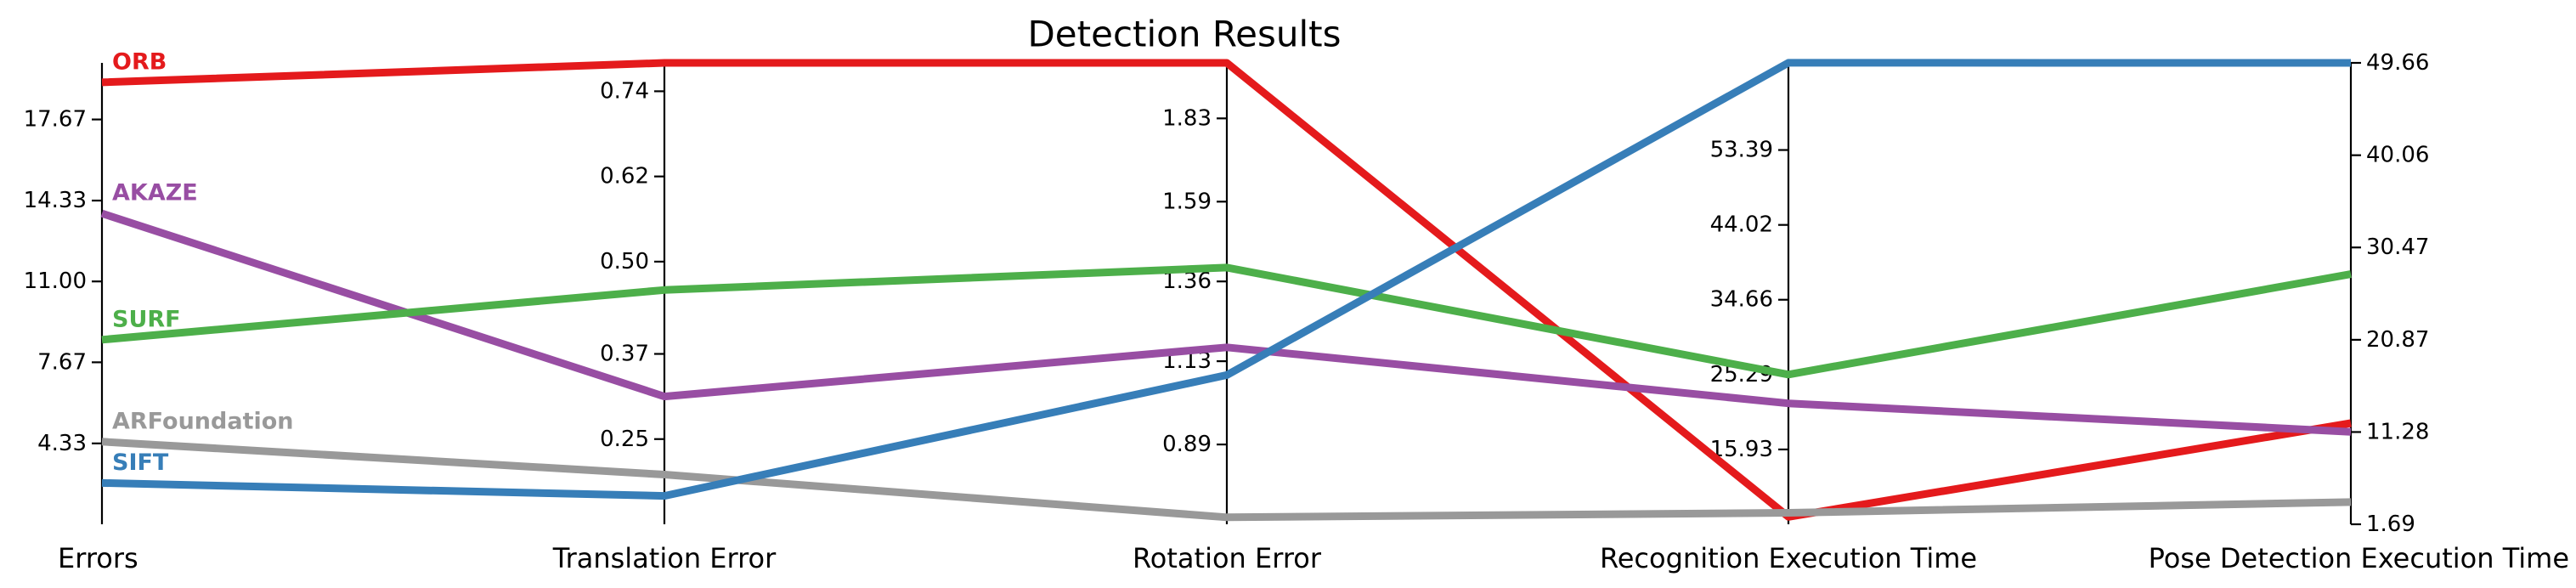  Describe the element at coordinates (140, 462) in the screenshot. I see `series-label-sift: SIFT` at that location.